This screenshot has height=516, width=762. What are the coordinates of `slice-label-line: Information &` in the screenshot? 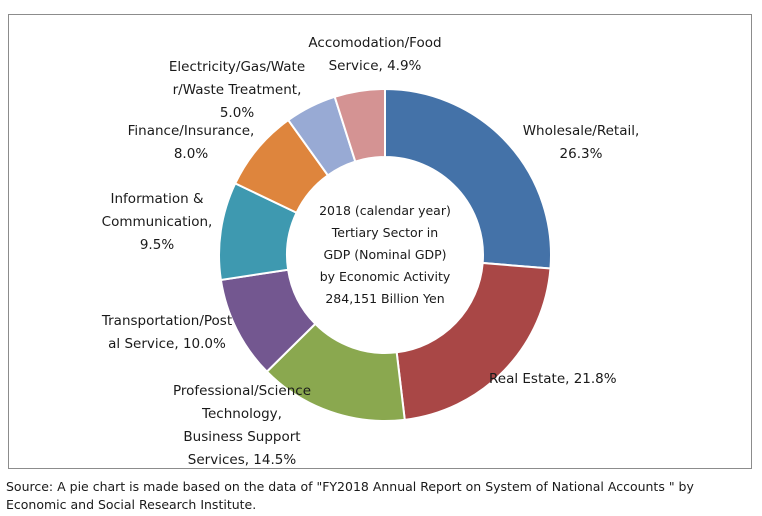 It's located at (157, 199).